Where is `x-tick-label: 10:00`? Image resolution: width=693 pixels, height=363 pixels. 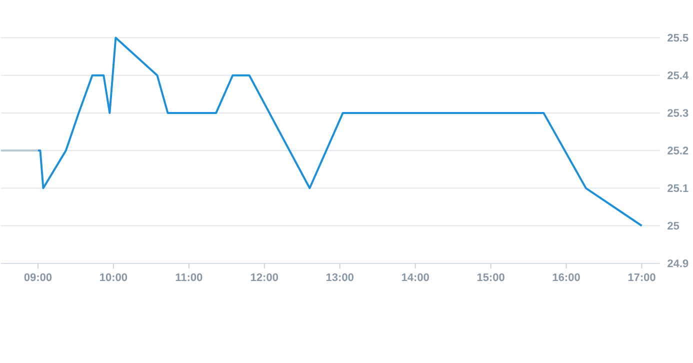
x-tick-label: 10:00 is located at coordinates (114, 277).